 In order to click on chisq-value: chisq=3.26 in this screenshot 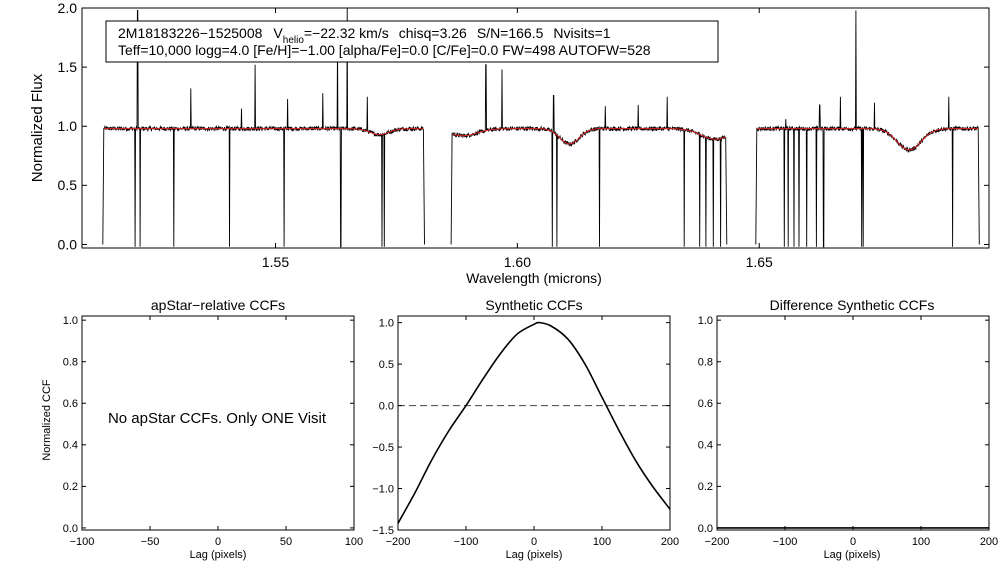, I will do `click(433, 33)`.